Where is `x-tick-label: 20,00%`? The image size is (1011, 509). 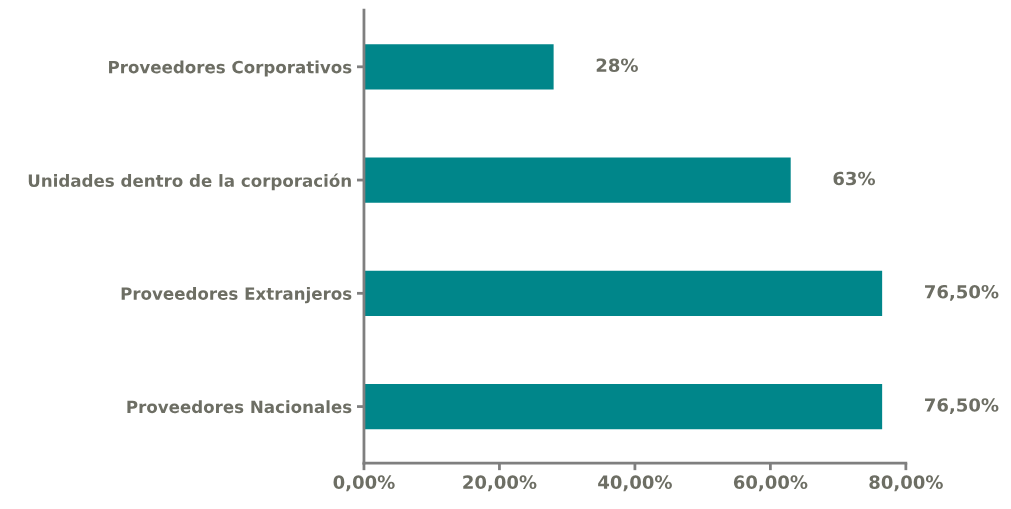 x-tick-label: 20,00% is located at coordinates (500, 483).